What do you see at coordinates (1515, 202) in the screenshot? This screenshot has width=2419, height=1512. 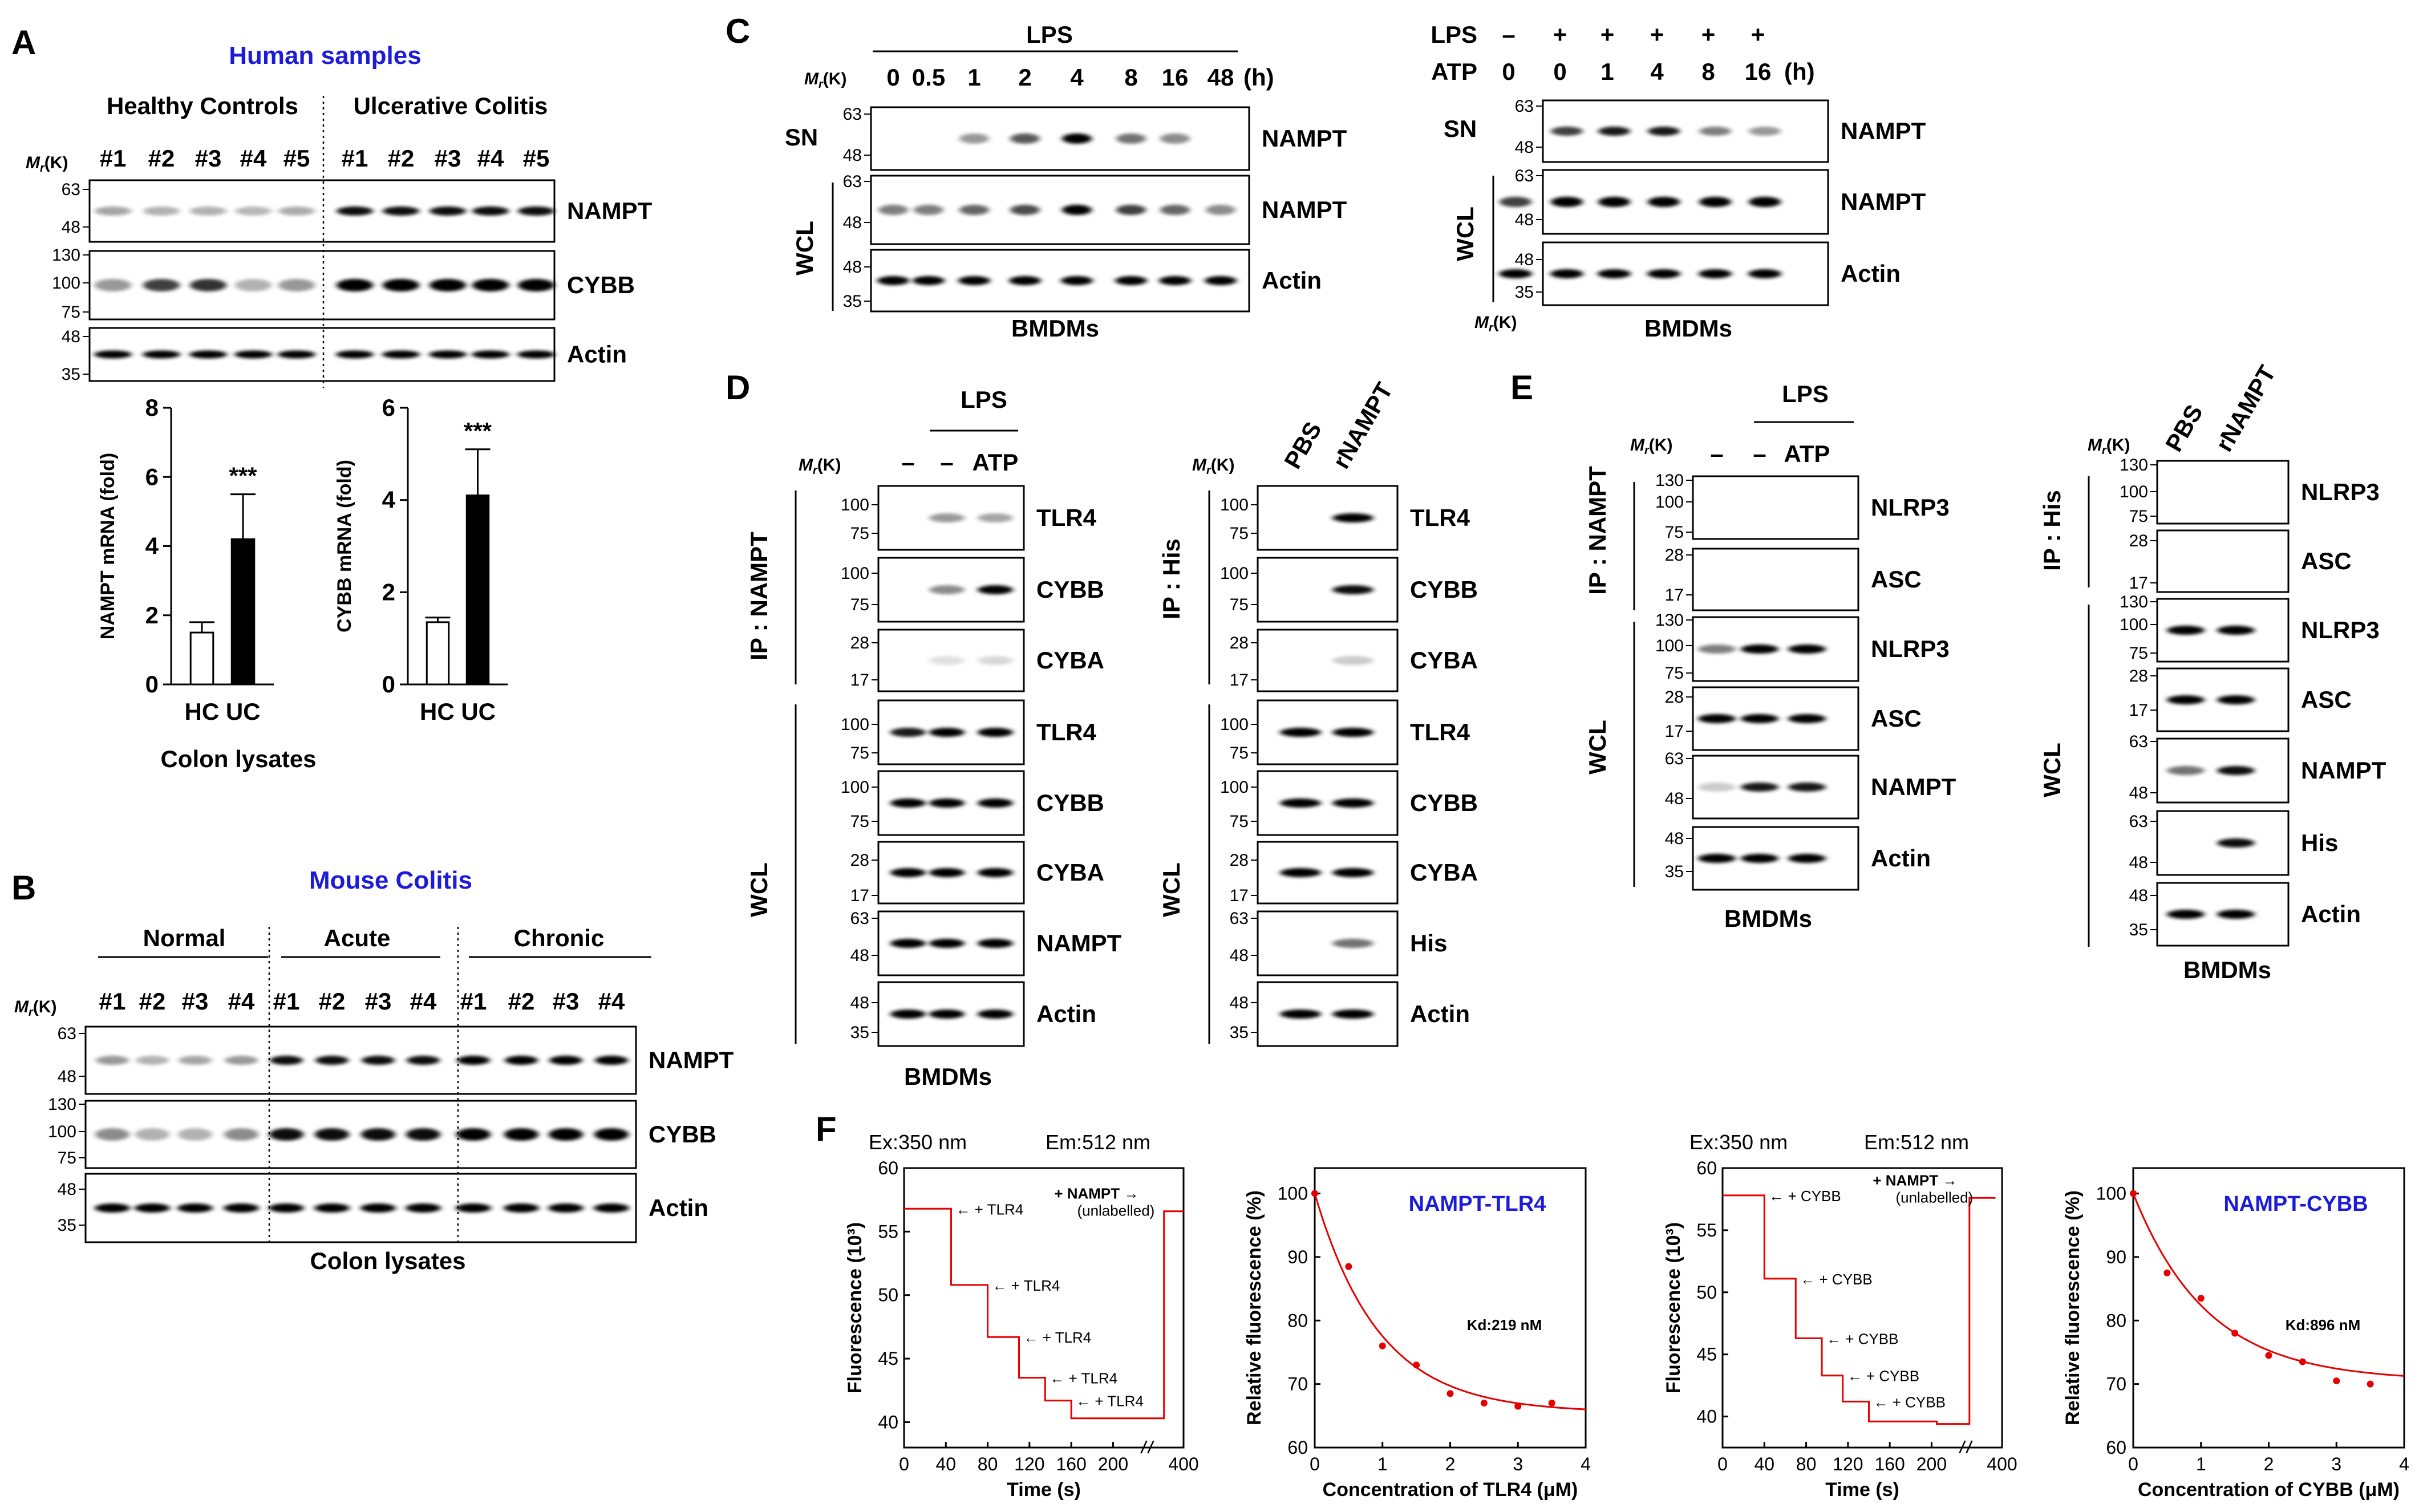 I see `panel-c-right-wcl-nampt-band` at bounding box center [1515, 202].